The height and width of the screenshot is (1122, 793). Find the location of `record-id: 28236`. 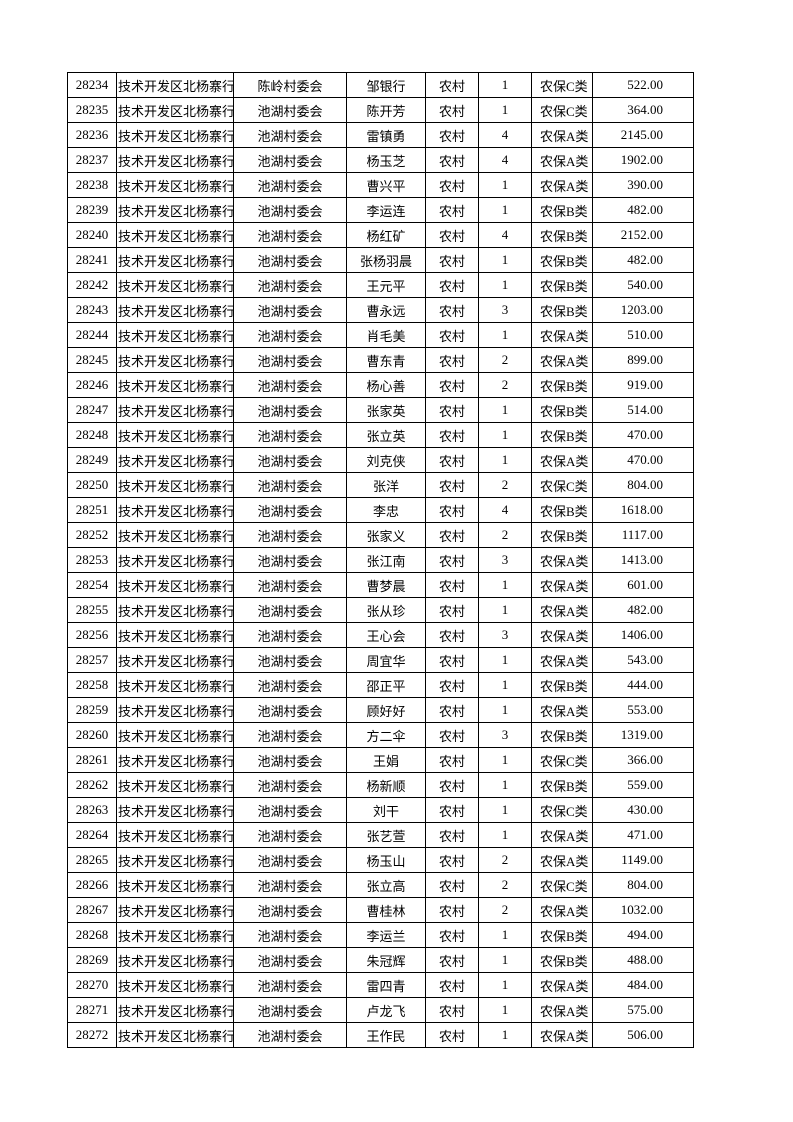

record-id: 28236 is located at coordinates (92, 135).